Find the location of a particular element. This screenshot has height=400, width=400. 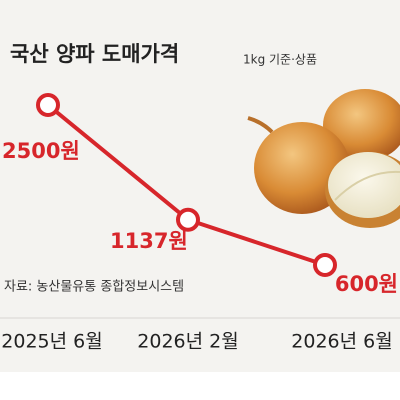

onion-illustration is located at coordinates (323, 158).